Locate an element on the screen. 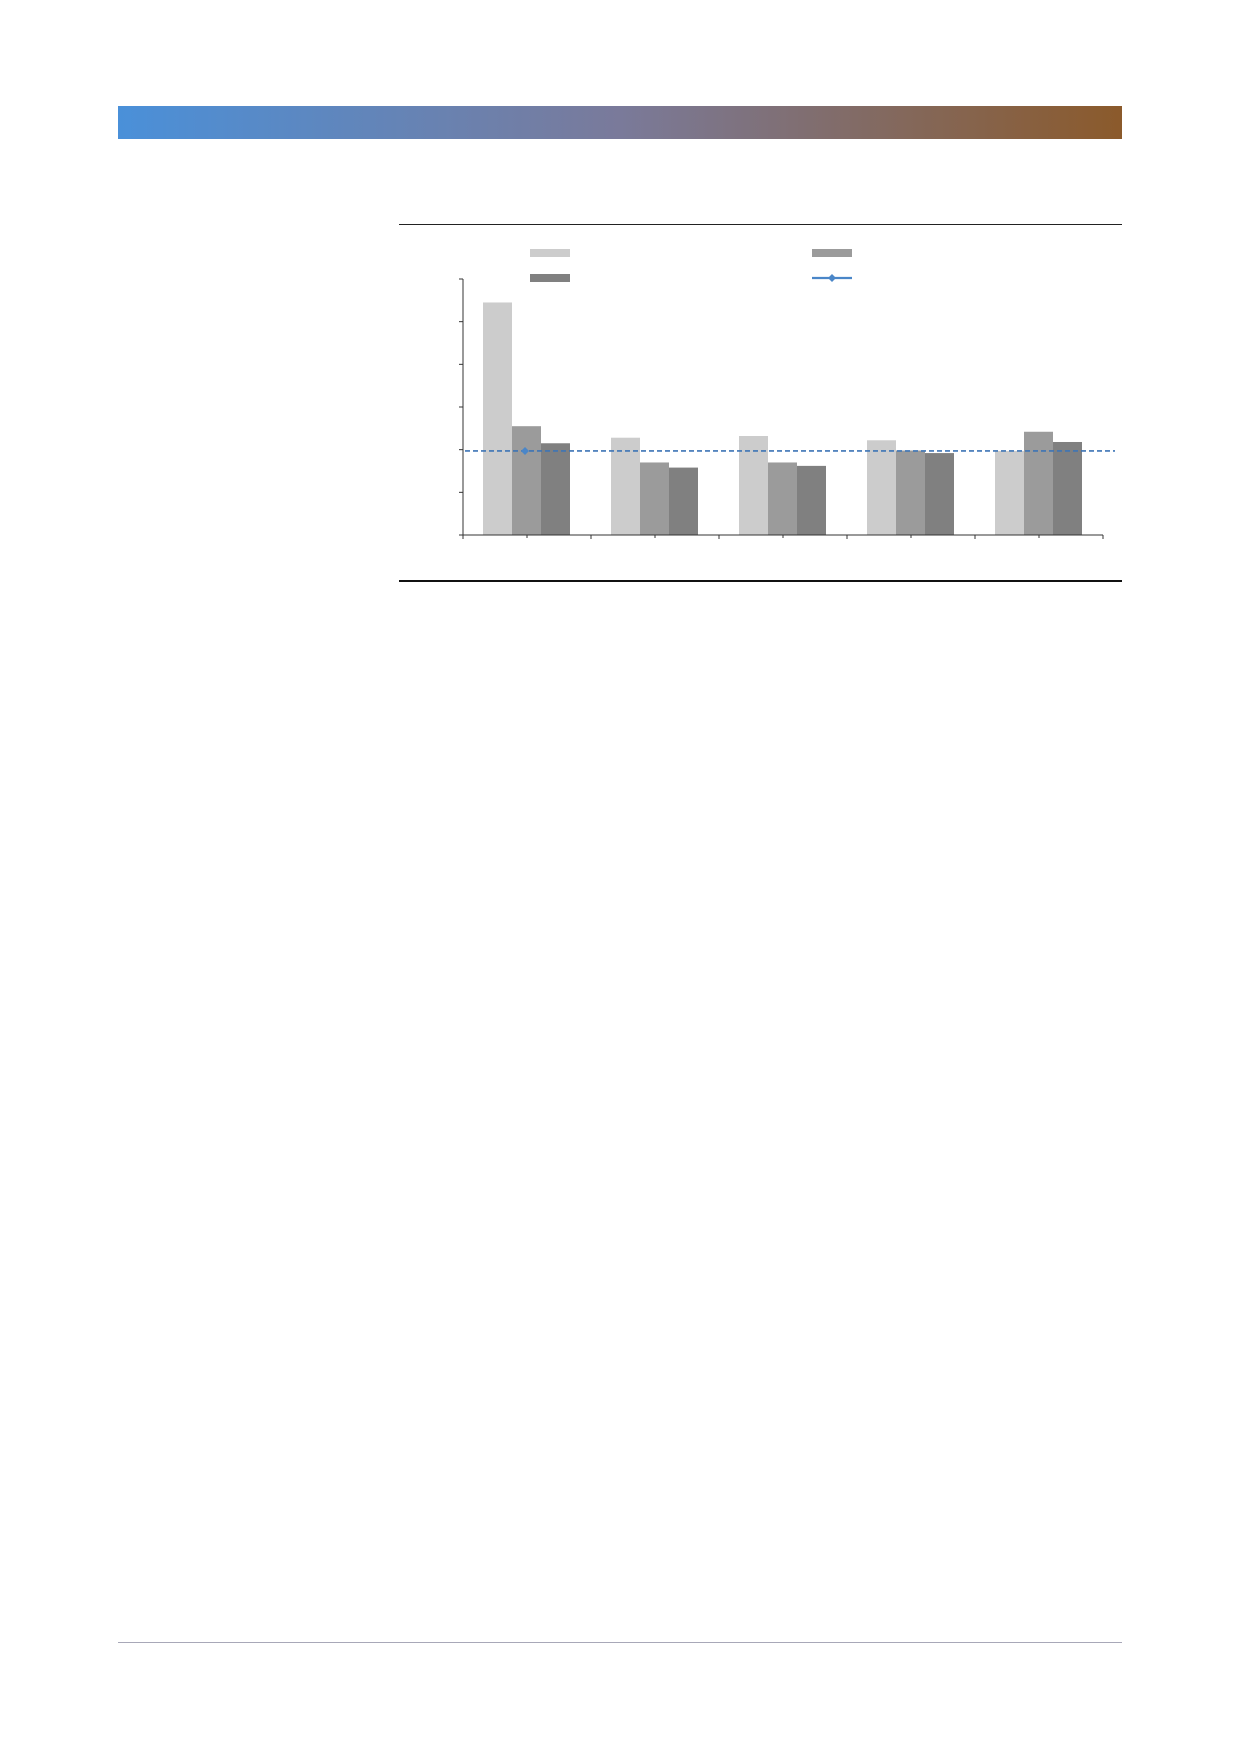 The width and height of the screenshot is (1240, 1754). chart-bottom-rule is located at coordinates (760, 581).